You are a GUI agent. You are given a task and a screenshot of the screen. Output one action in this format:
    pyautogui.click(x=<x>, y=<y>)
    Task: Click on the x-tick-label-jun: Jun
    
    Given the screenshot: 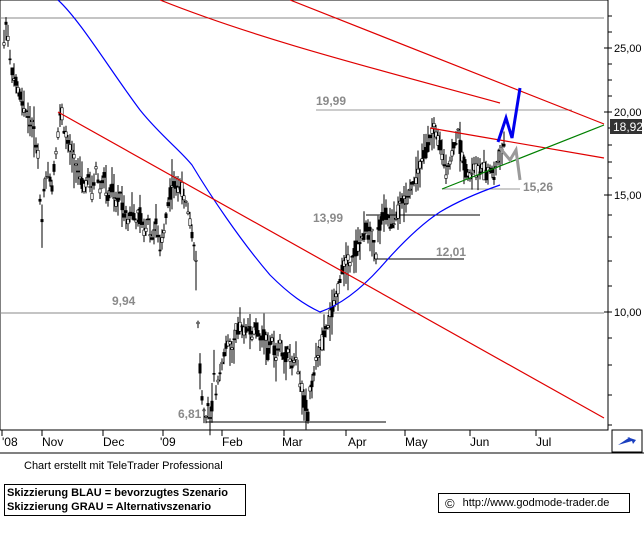 What is the action you would take?
    pyautogui.click(x=479, y=442)
    